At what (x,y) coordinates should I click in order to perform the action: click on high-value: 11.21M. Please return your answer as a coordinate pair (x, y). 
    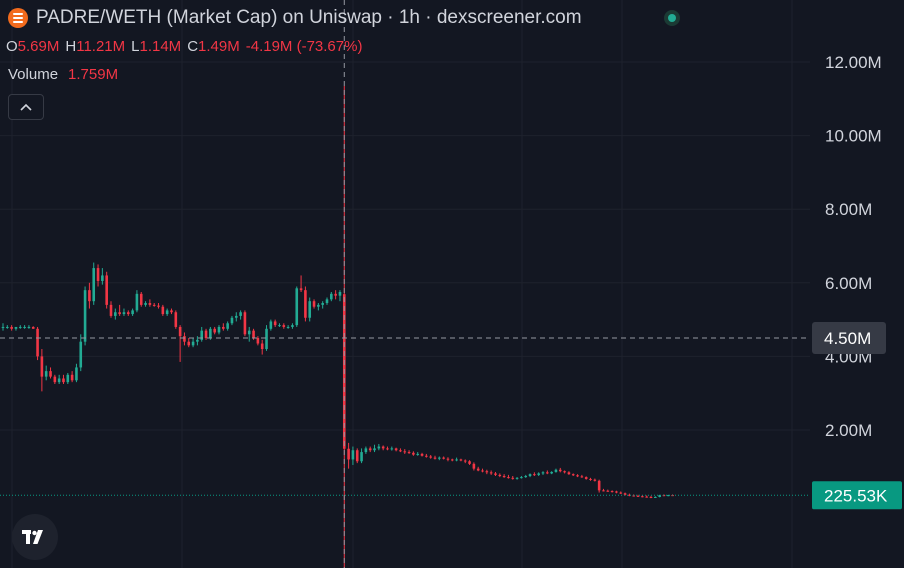
    Looking at the image, I should click on (101, 46).